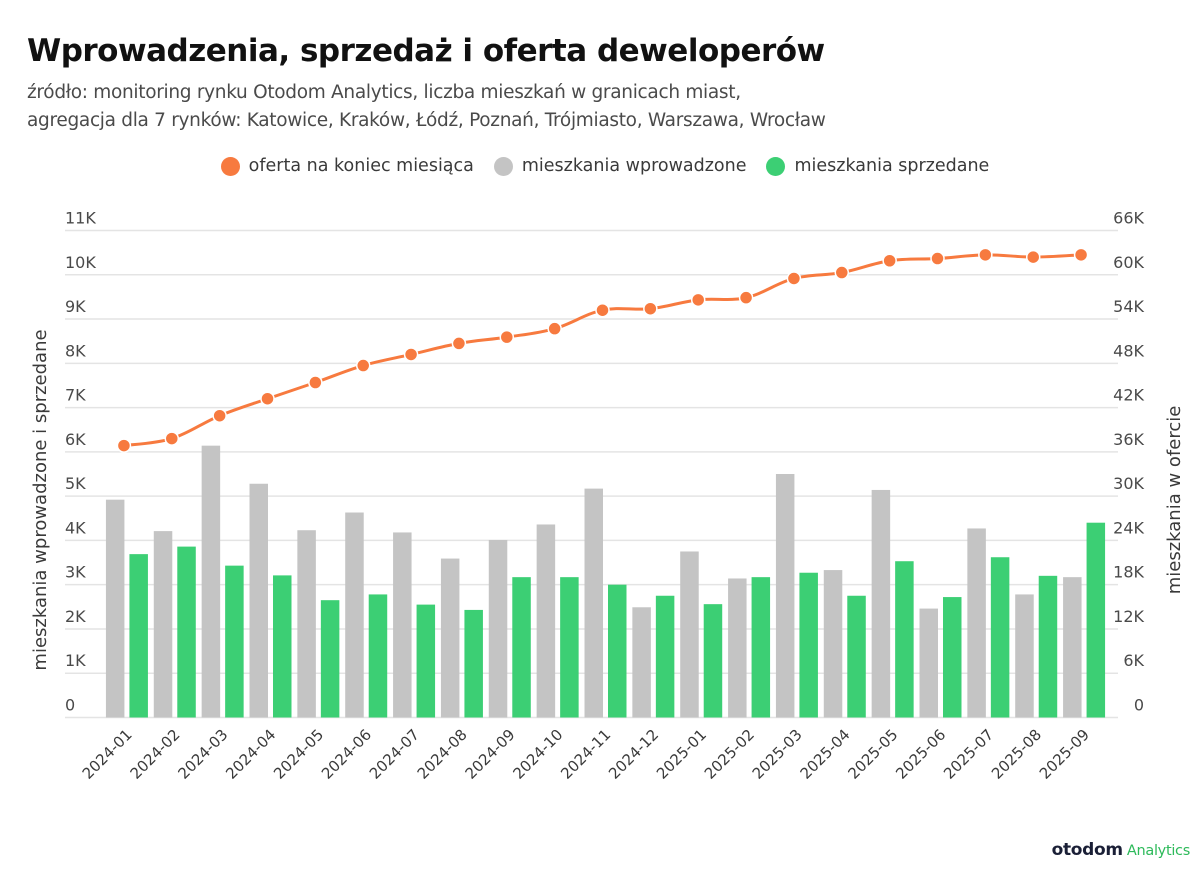 This screenshot has width=1200, height=870. I want to click on legend-item-offer: oferta na koniec miesiąca, so click(347, 166).